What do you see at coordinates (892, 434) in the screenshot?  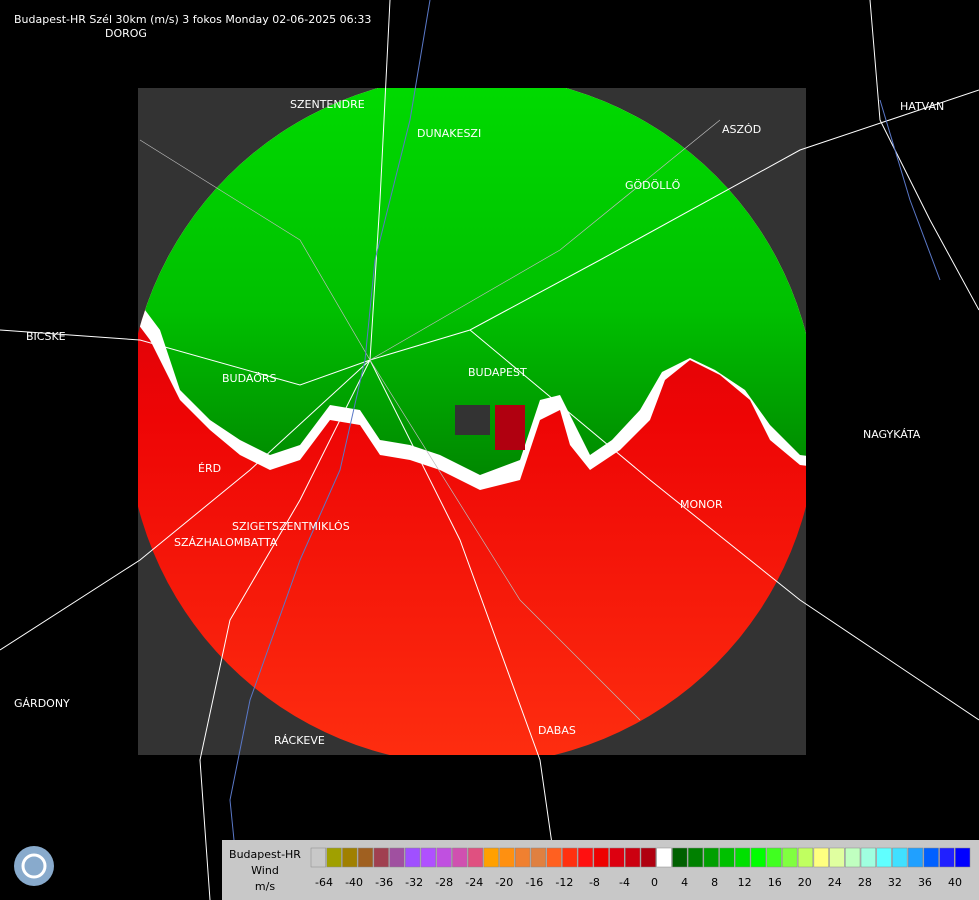 I see `place-label: NAGYKÁTA` at bounding box center [892, 434].